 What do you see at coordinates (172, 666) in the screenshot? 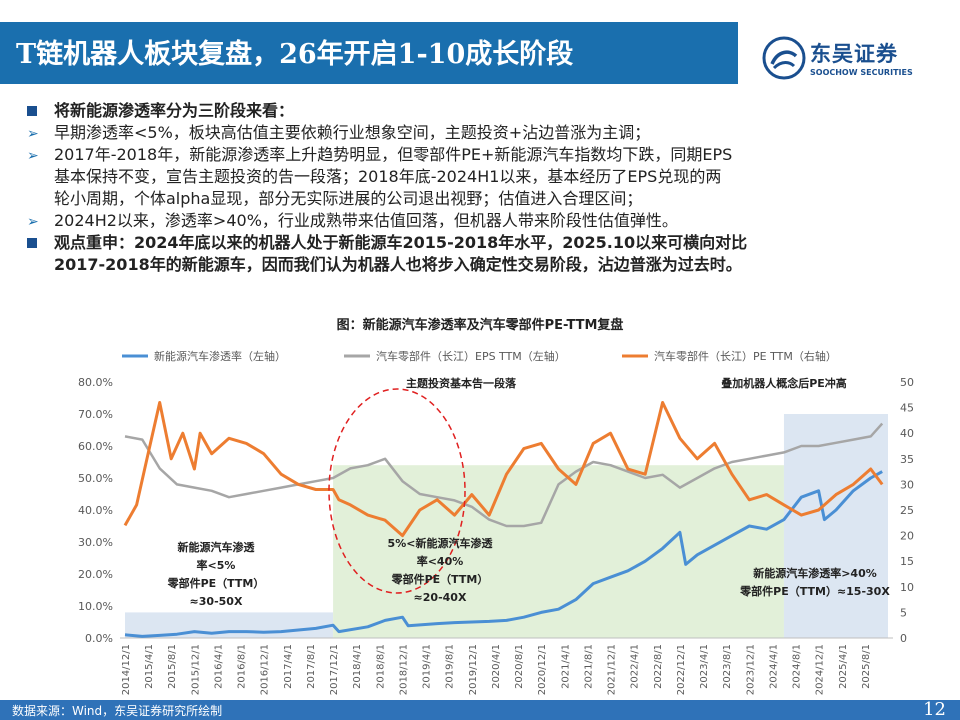
I see `x-tick-label: 2015/8/1` at bounding box center [172, 666].